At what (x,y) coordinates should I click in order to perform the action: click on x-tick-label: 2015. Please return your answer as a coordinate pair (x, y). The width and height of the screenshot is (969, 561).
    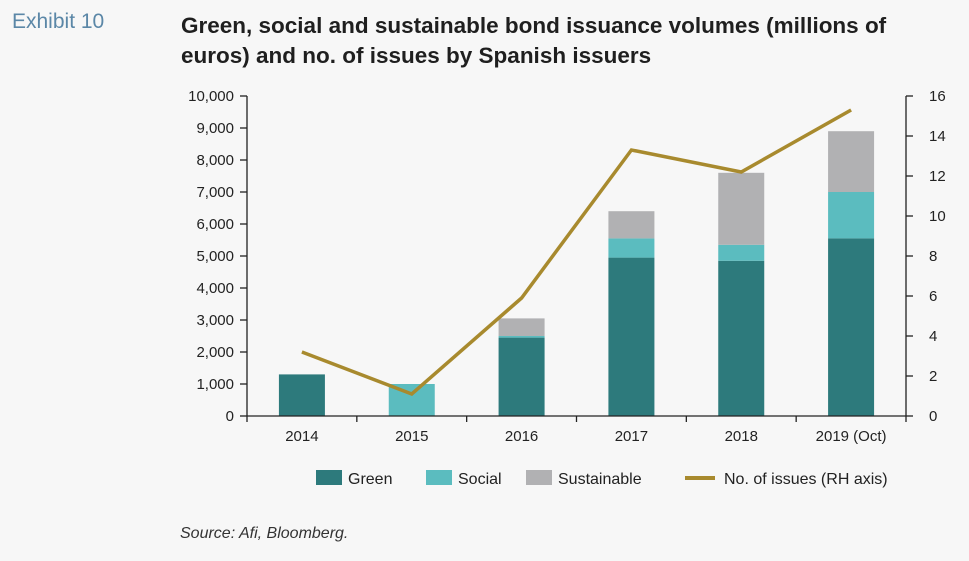
    Looking at the image, I should click on (411, 436).